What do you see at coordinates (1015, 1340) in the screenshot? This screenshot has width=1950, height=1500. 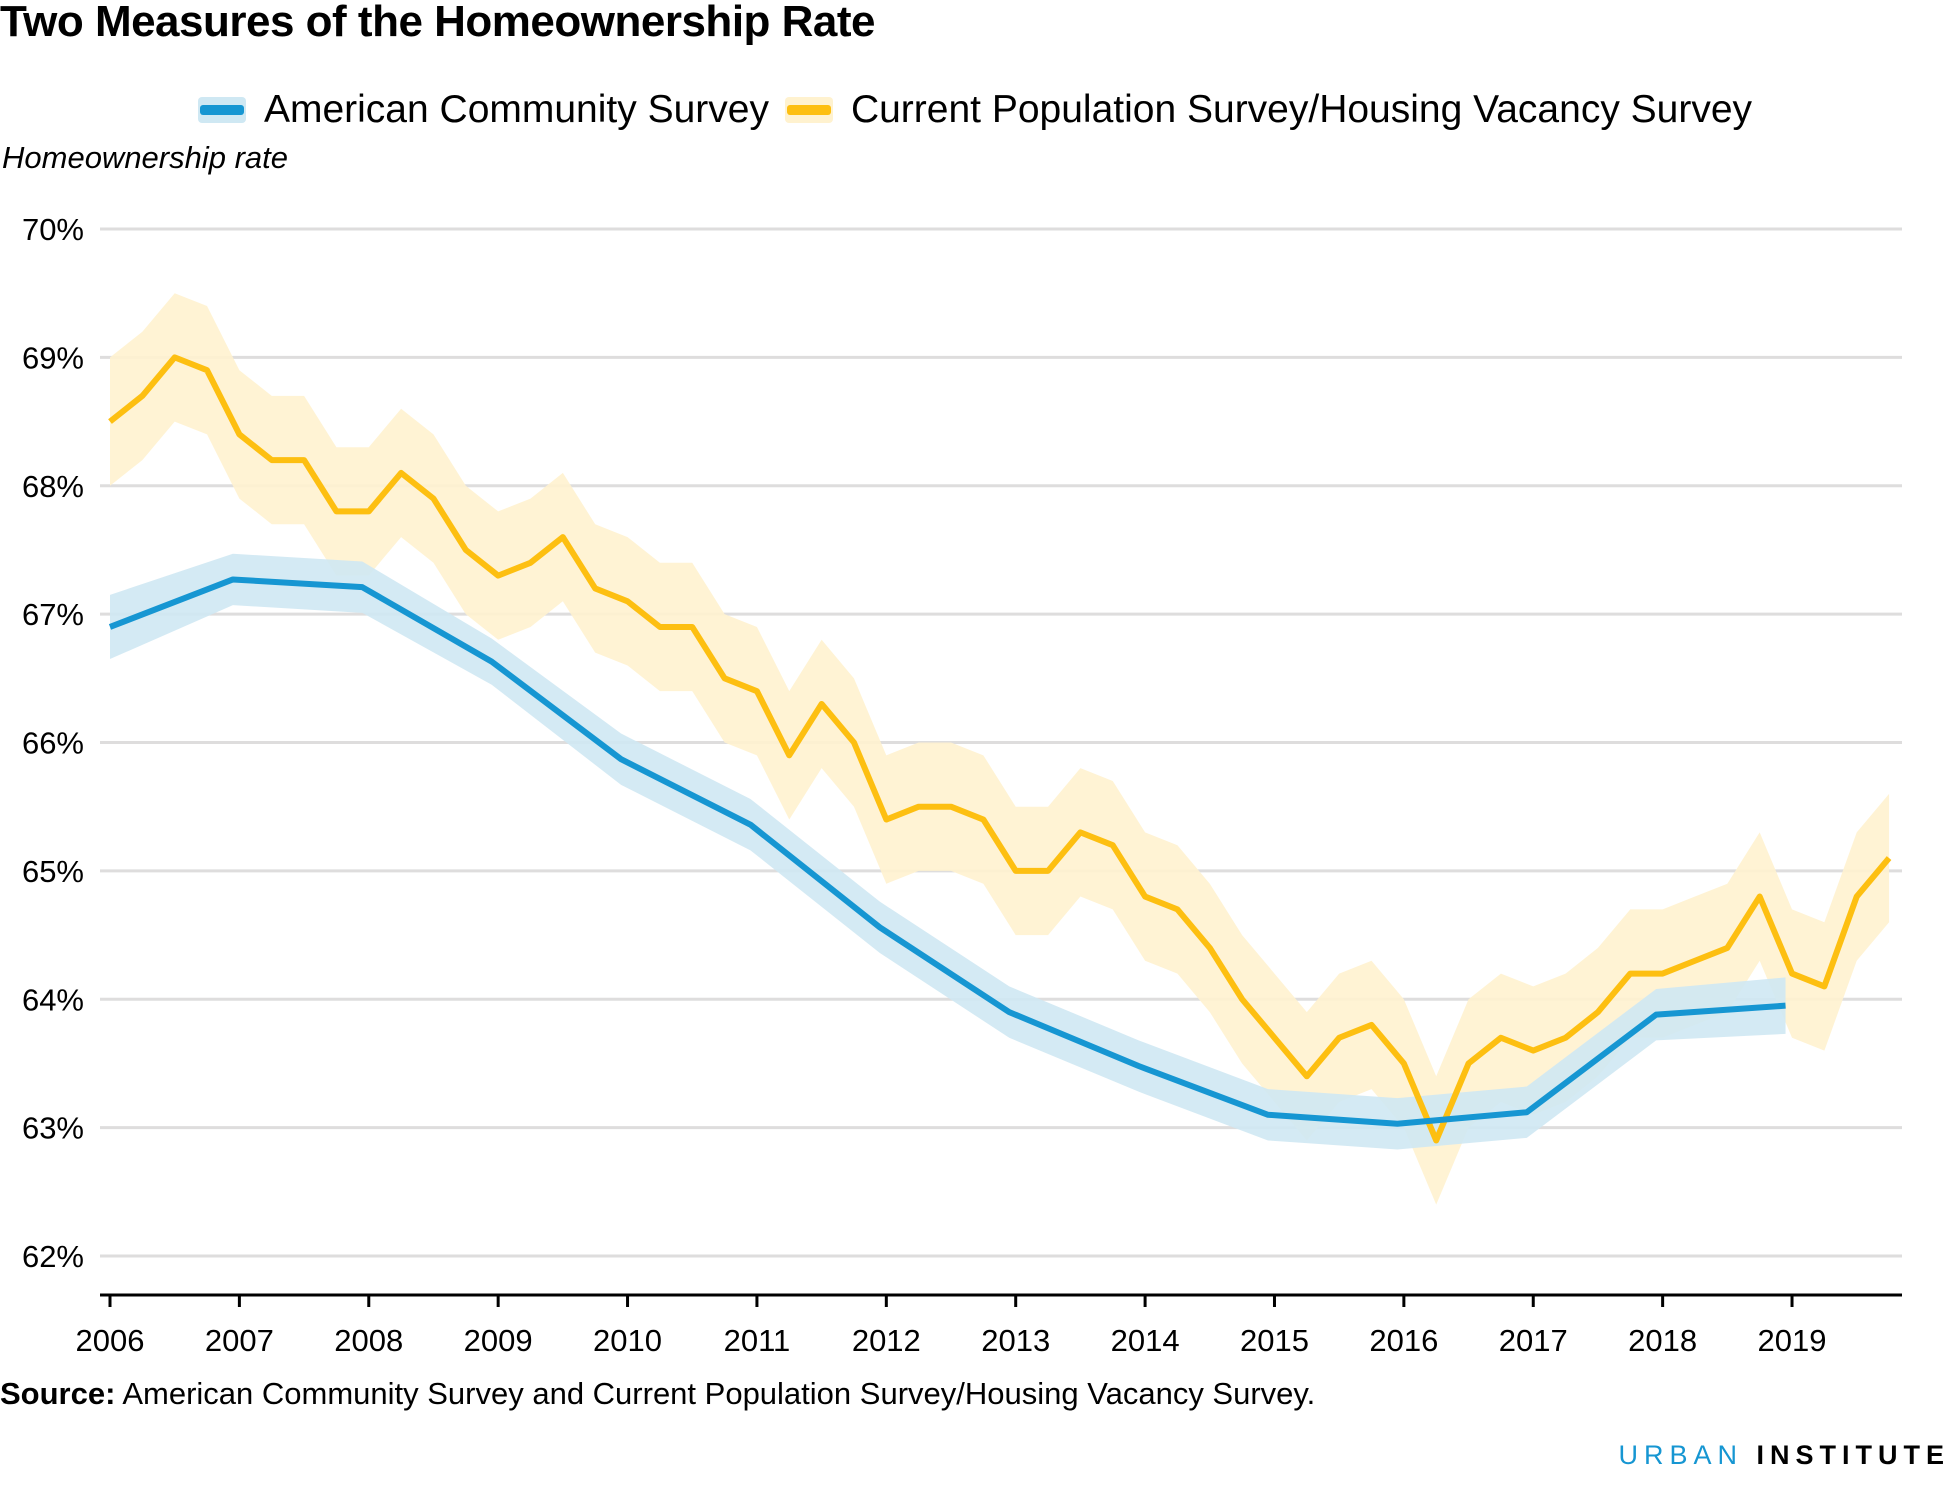 I see `x-tick-label: 2013` at bounding box center [1015, 1340].